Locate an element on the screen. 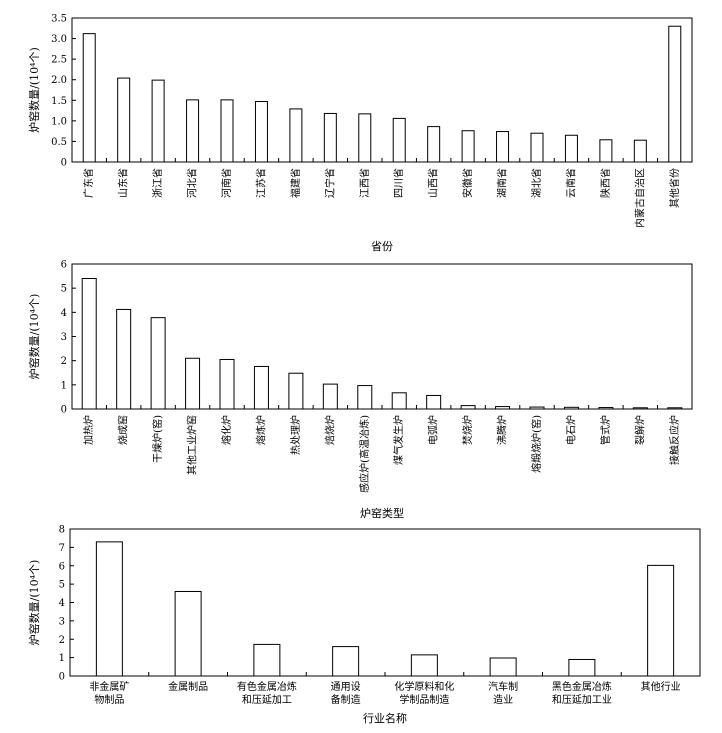 The image size is (722, 733). y-tick-label: 1.0 is located at coordinates (59, 121).